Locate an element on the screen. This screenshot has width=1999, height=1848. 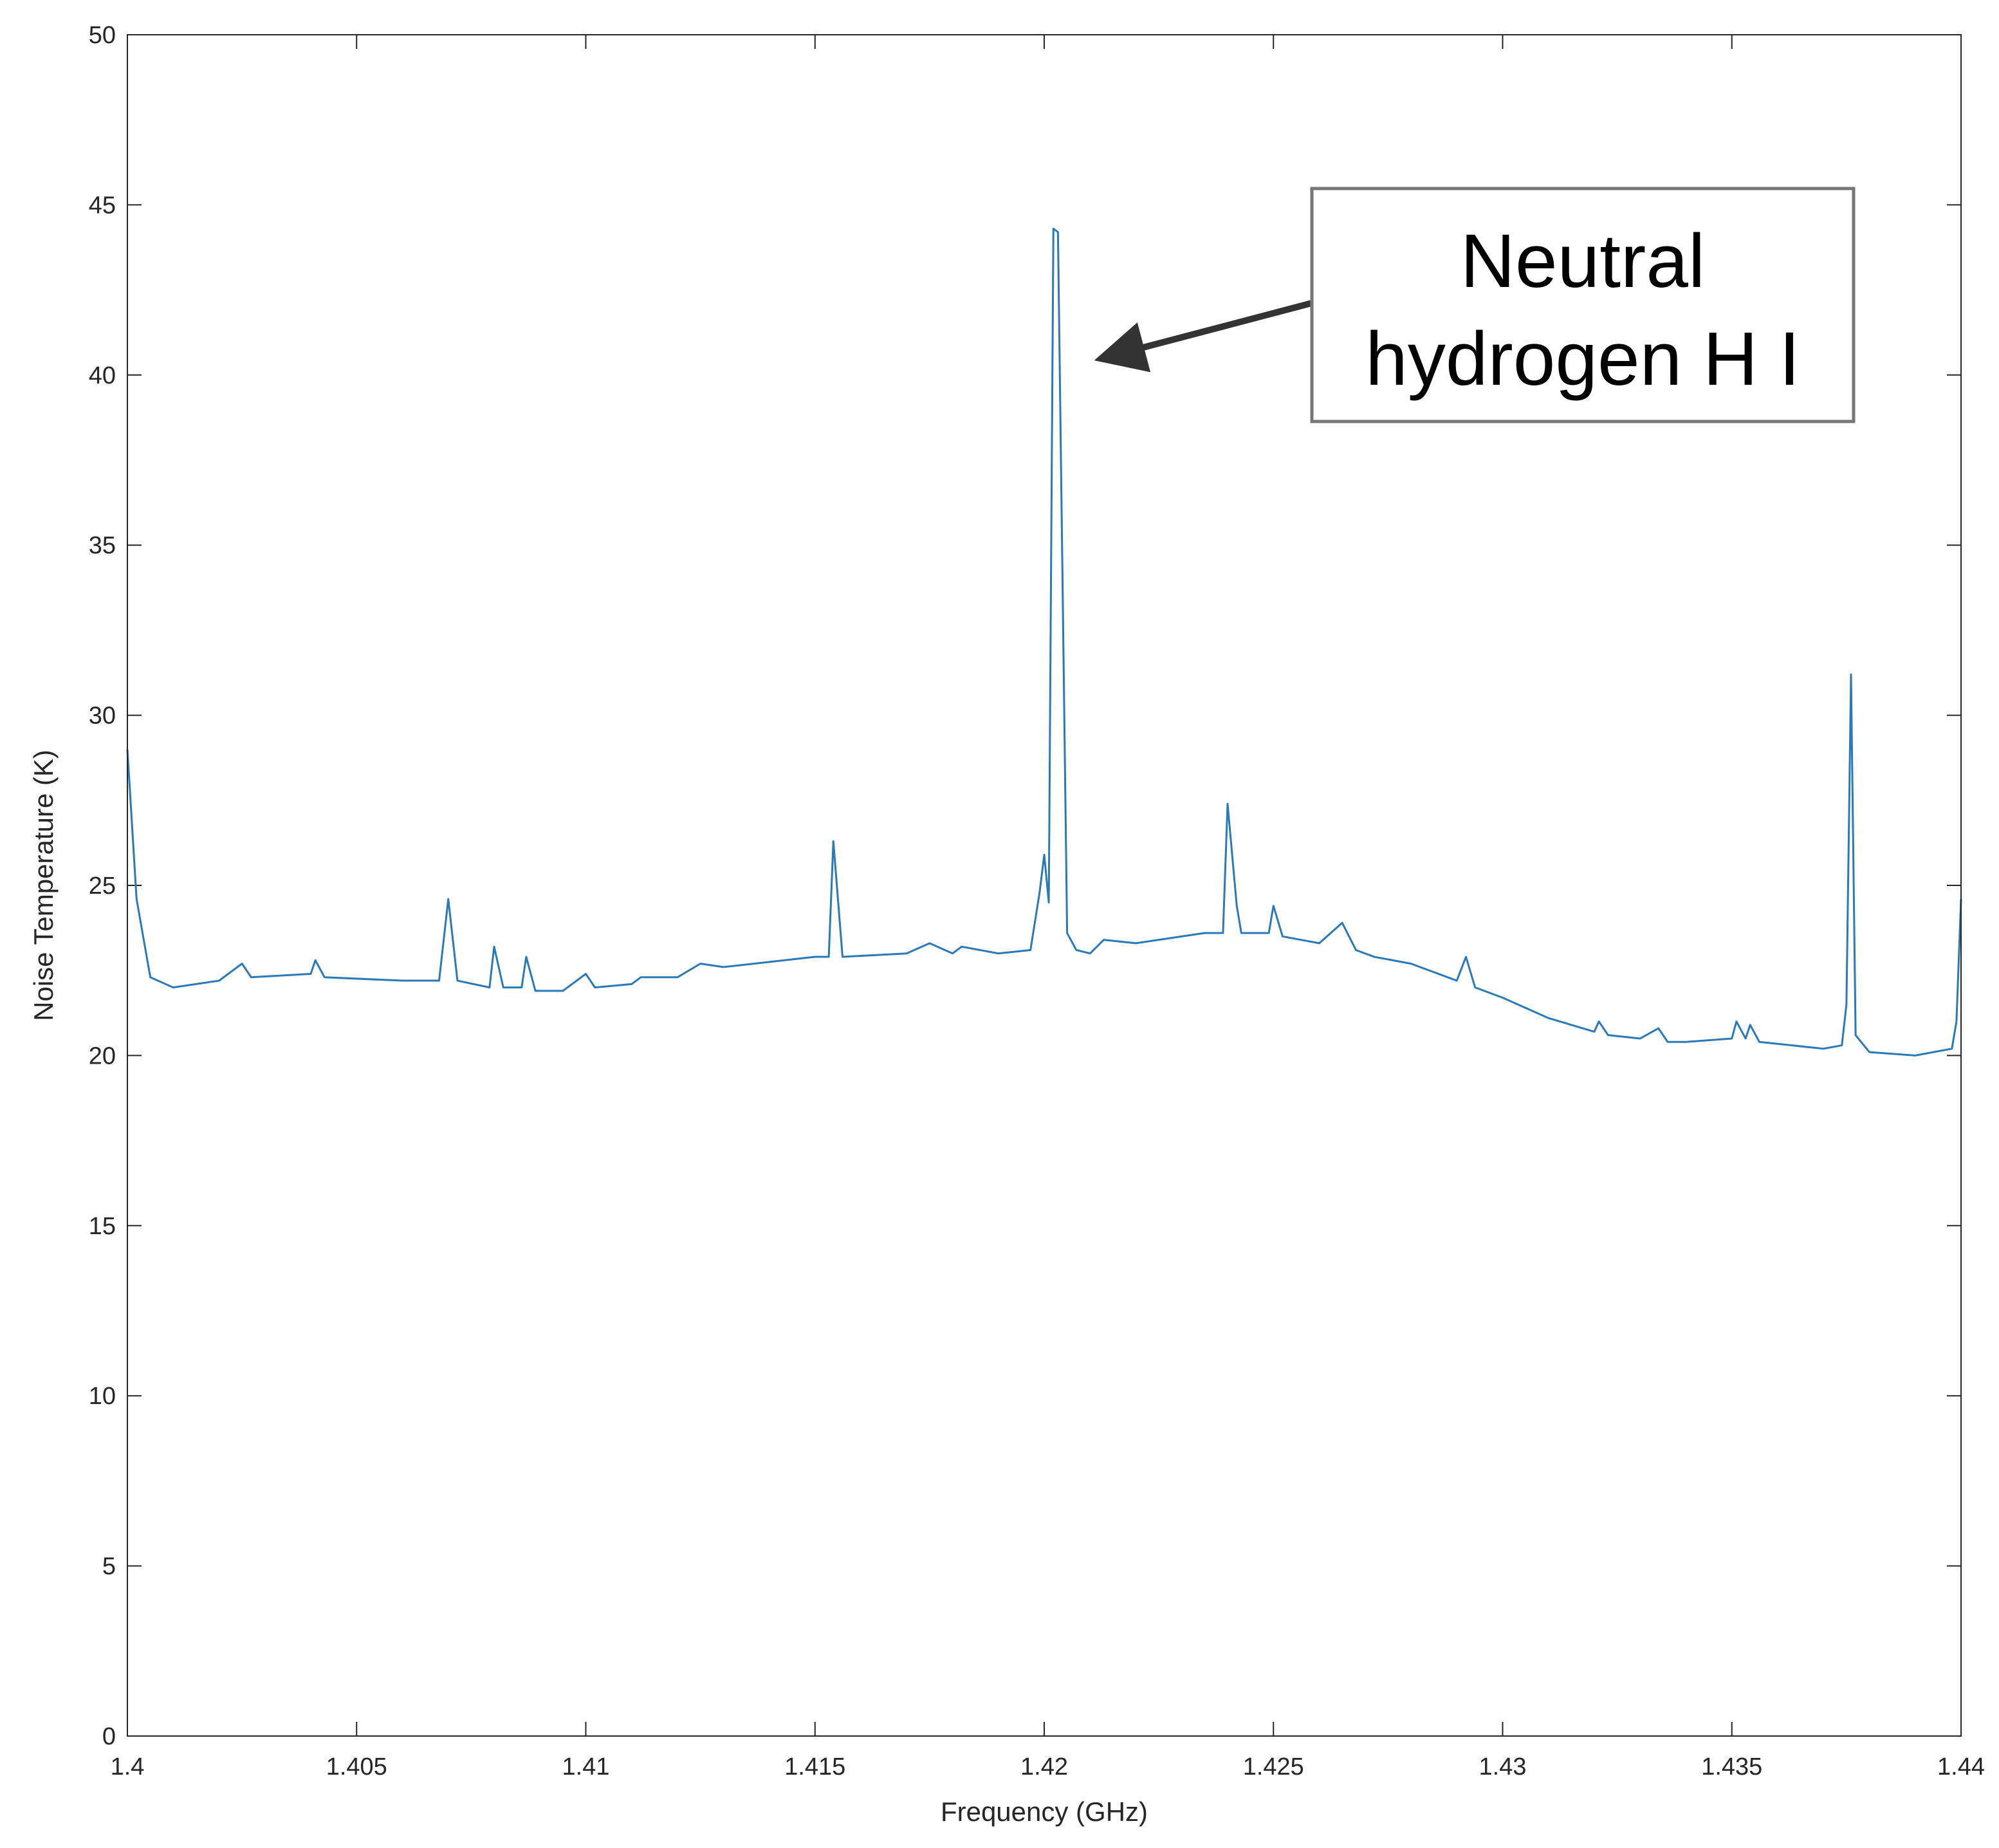
x-tick-label: 1.405 is located at coordinates (356, 1767).